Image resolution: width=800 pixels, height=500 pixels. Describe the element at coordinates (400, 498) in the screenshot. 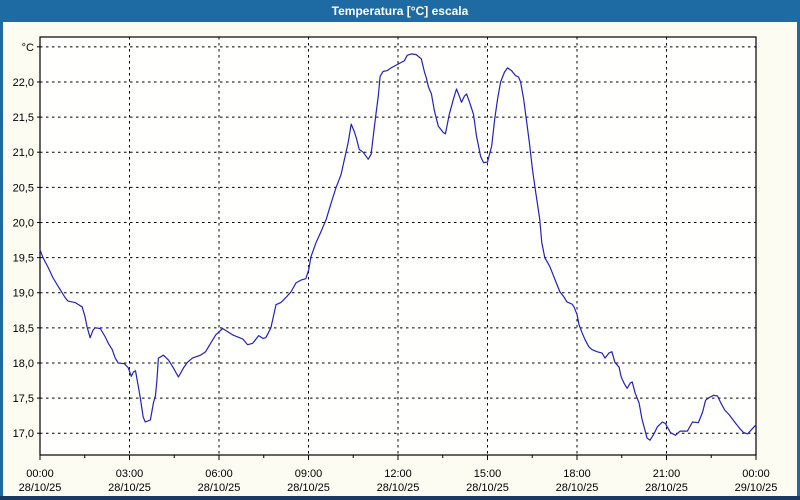

I see `window-bottom-edge` at that location.